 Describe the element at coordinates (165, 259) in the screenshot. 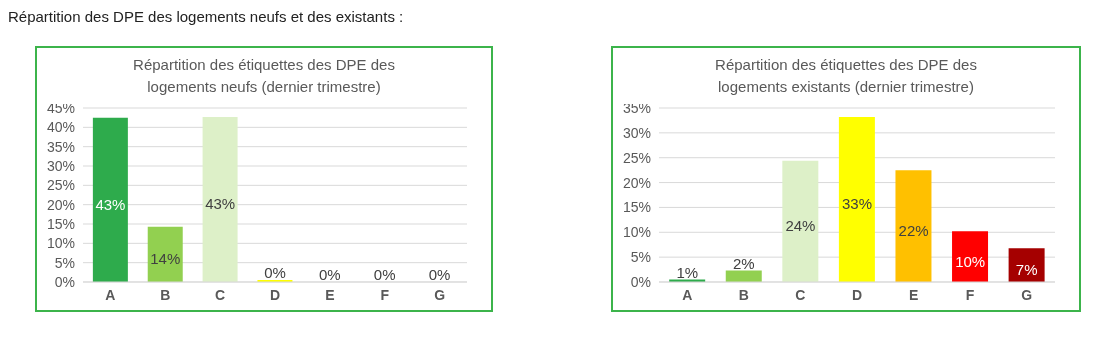

I see `data-label: 14%` at that location.